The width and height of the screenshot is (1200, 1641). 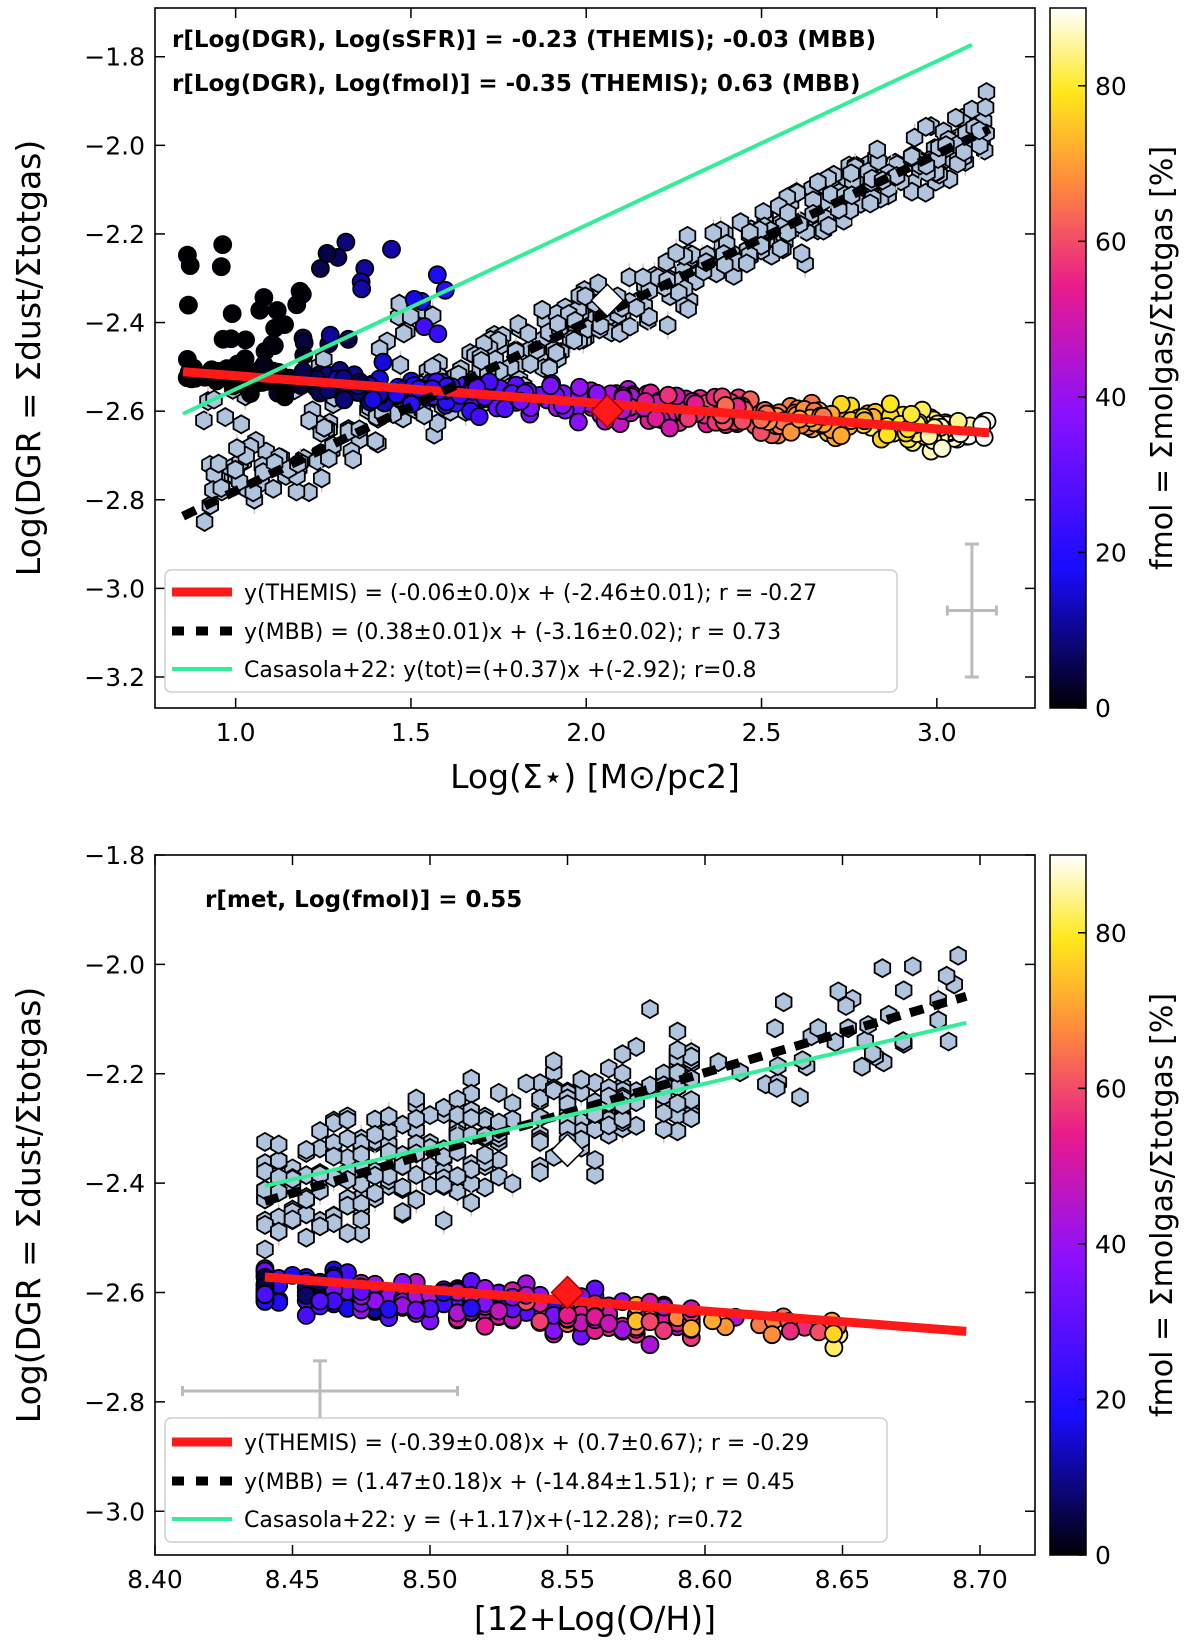 I want to click on colorbar-tick-label: 0, so click(x=1103, y=1555).